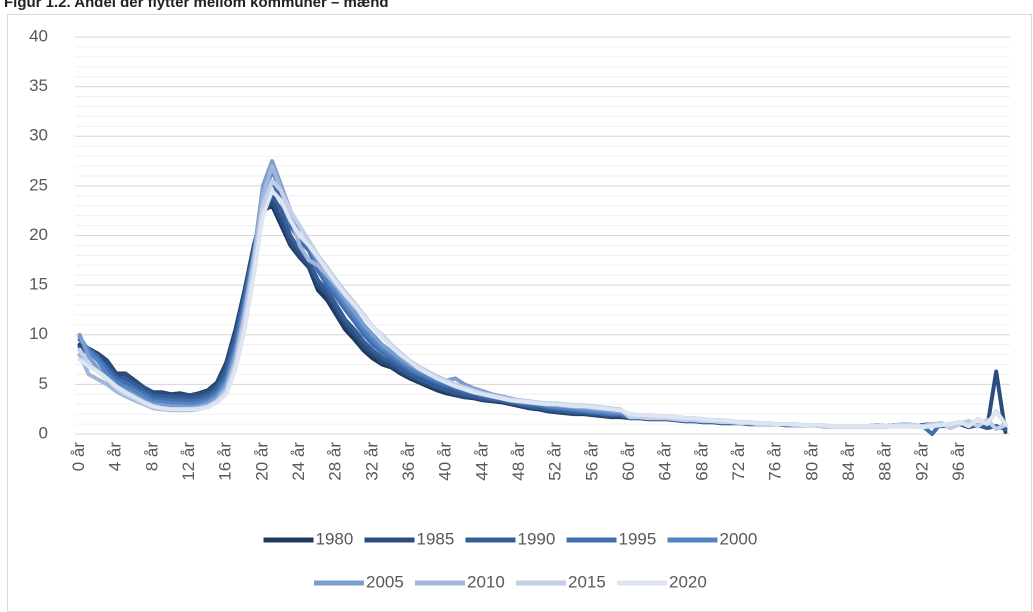  I want to click on y-tick-label: 40, so click(38, 35).